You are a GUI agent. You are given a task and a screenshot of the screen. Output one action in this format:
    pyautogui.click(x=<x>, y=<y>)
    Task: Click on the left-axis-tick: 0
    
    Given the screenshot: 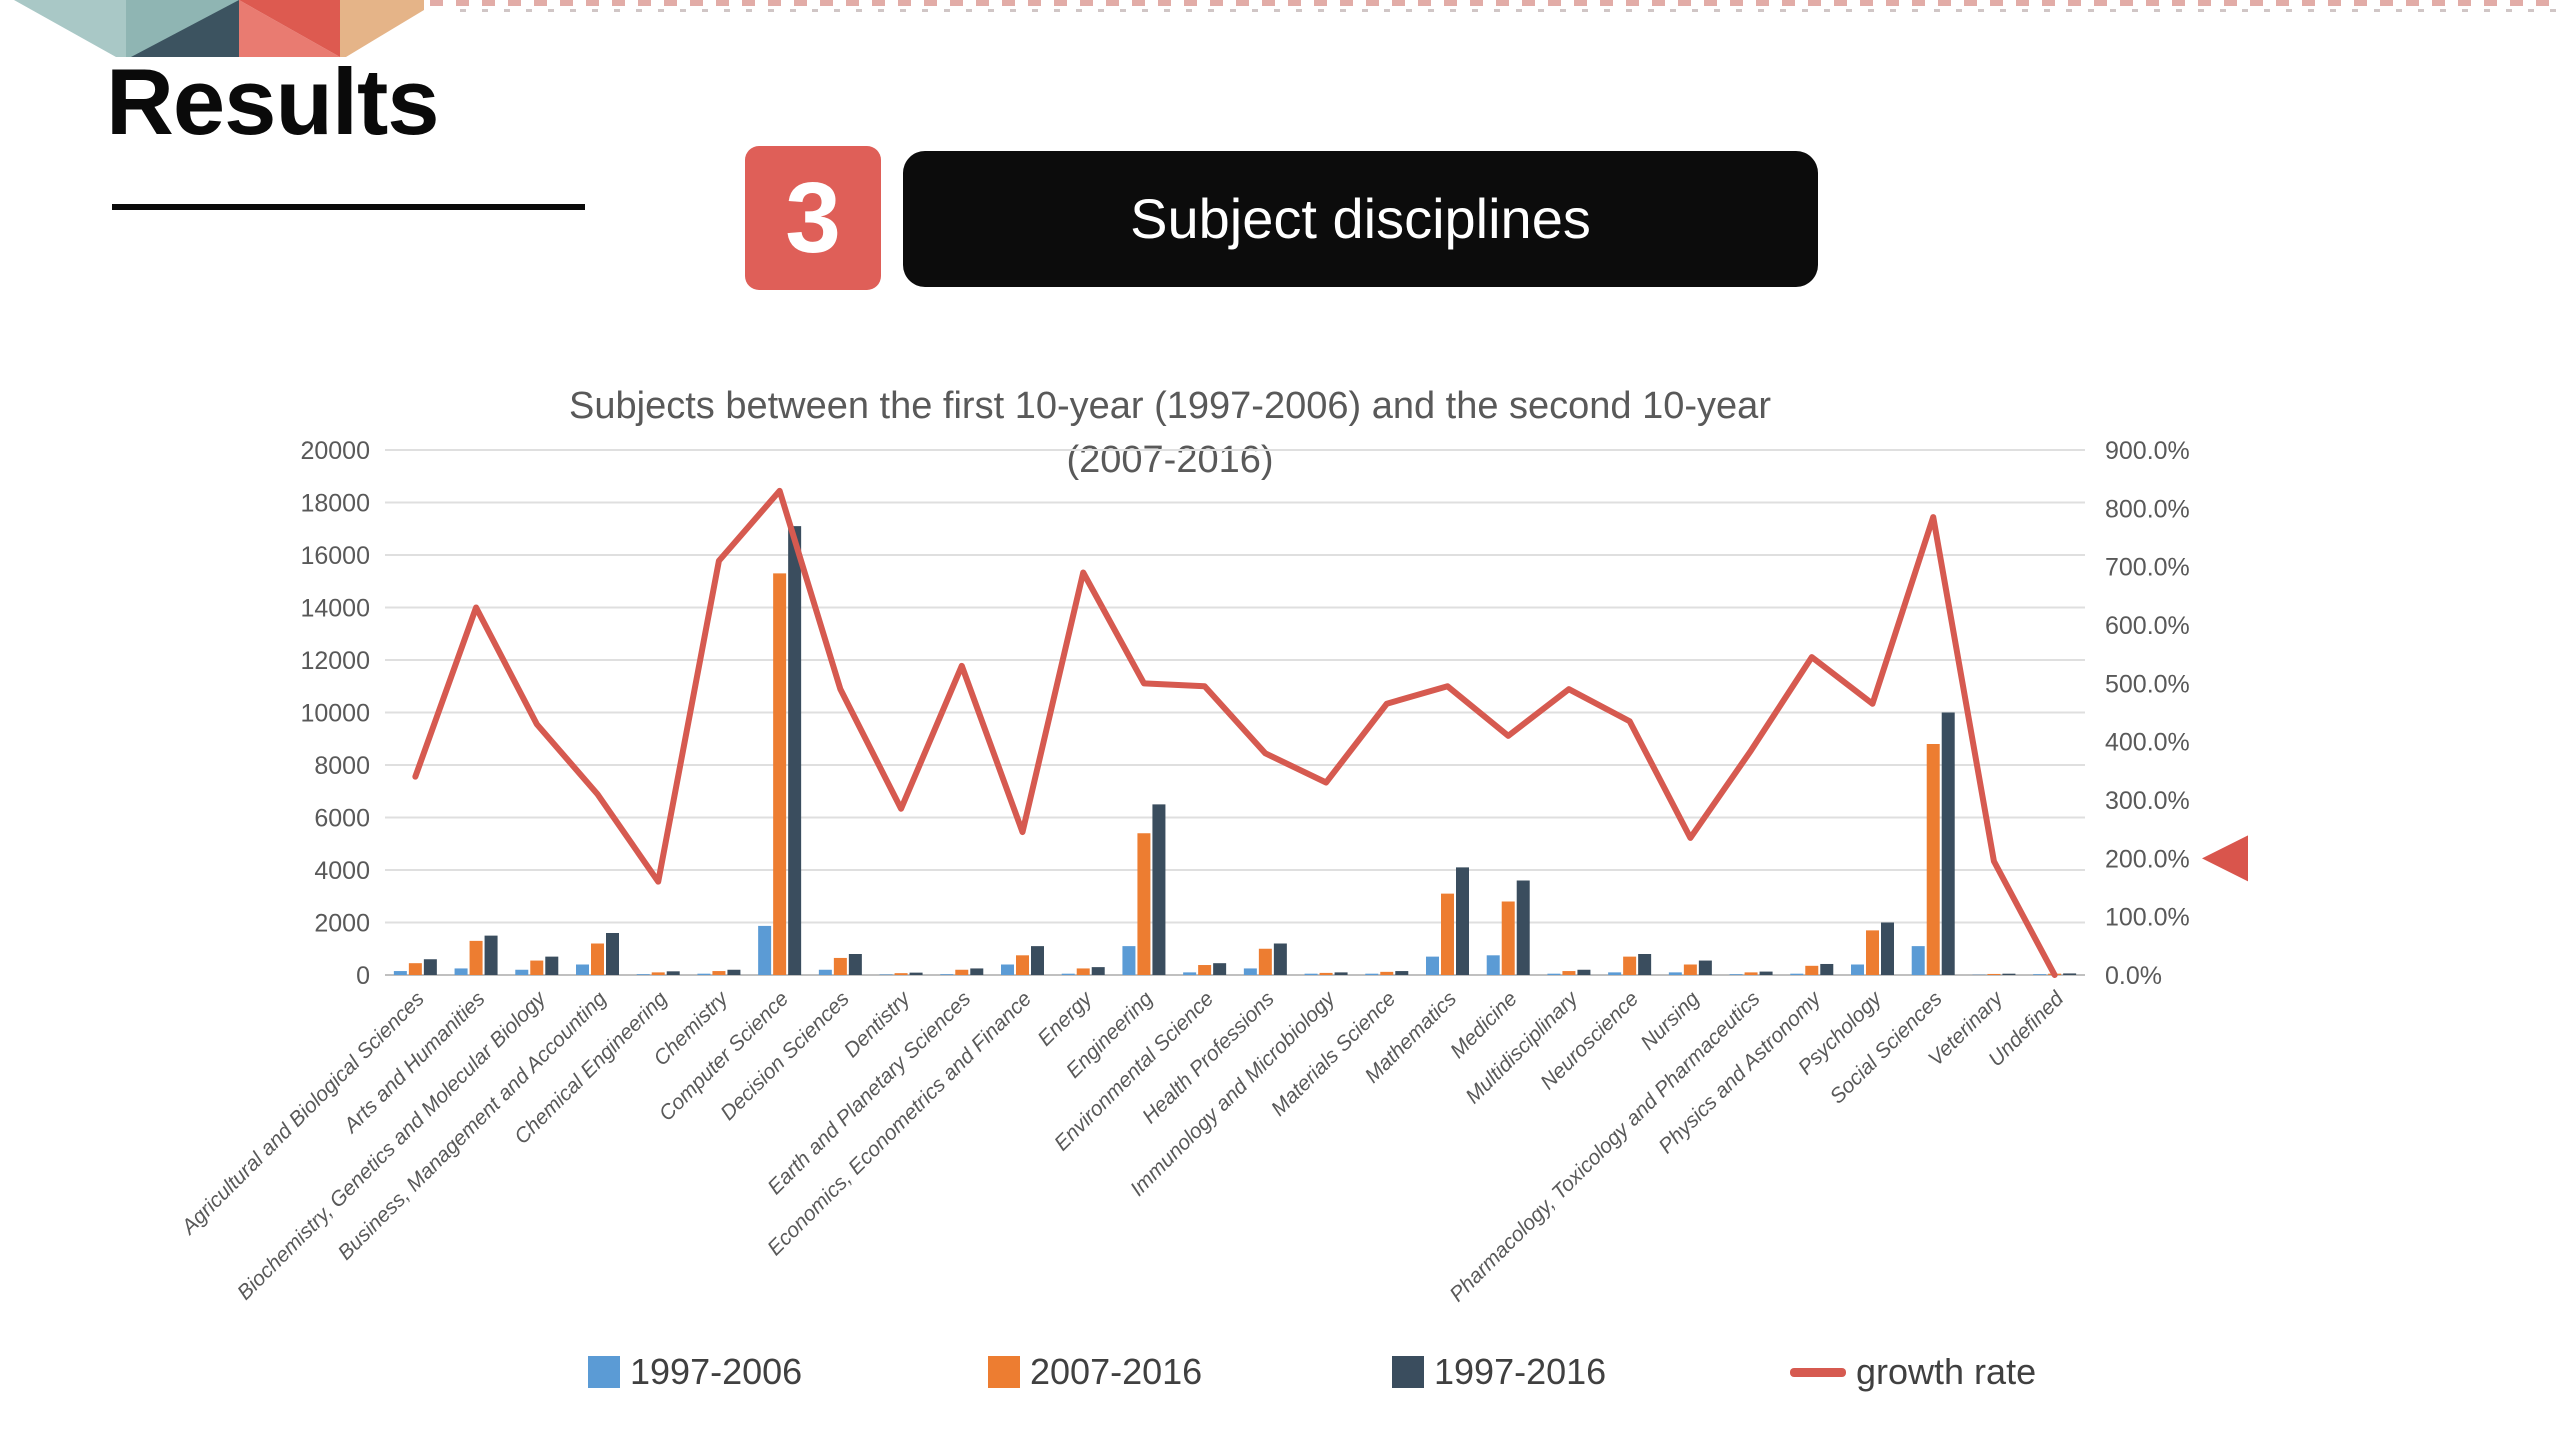 What is the action you would take?
    pyautogui.click(x=363, y=976)
    